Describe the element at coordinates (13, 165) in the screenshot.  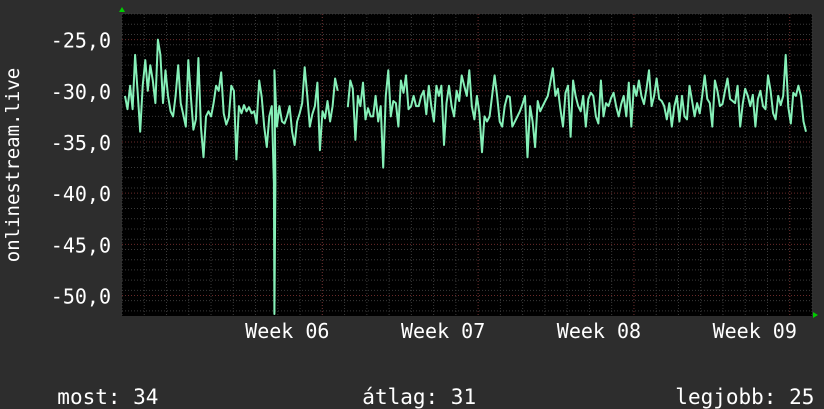
I see `y-axis-label: onlinestream.live` at that location.